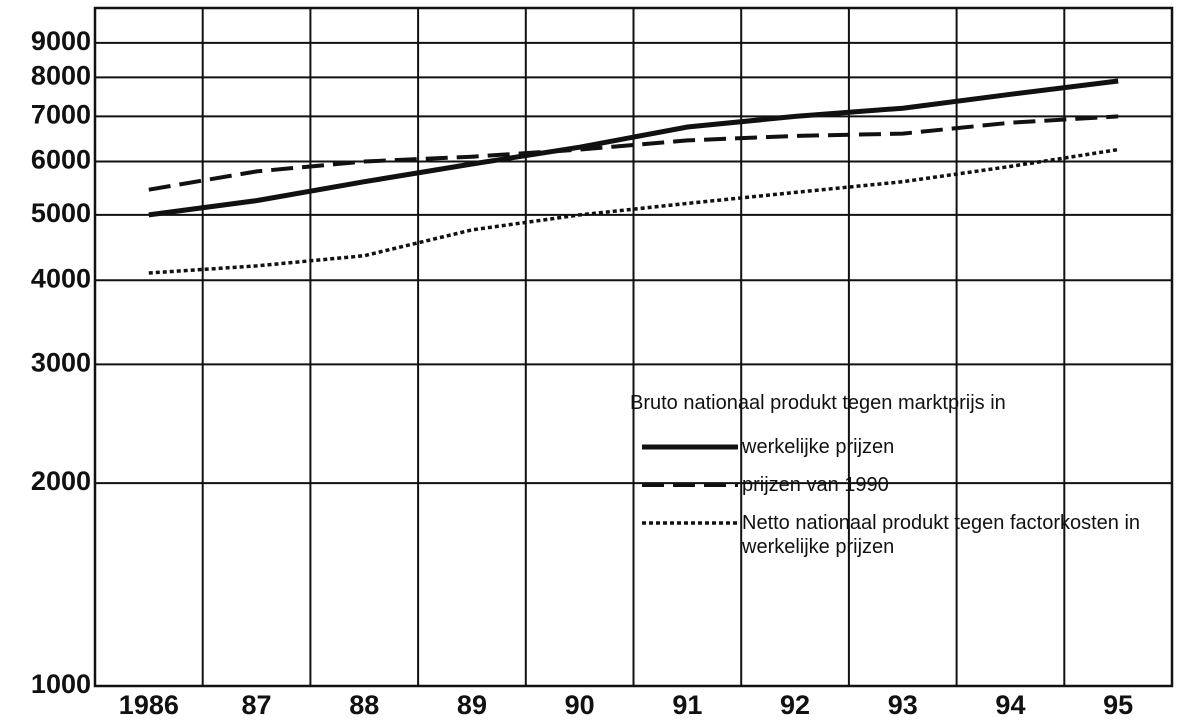 This screenshot has height=725, width=1183. Describe the element at coordinates (795, 705) in the screenshot. I see `x-tick-label: 92` at that location.